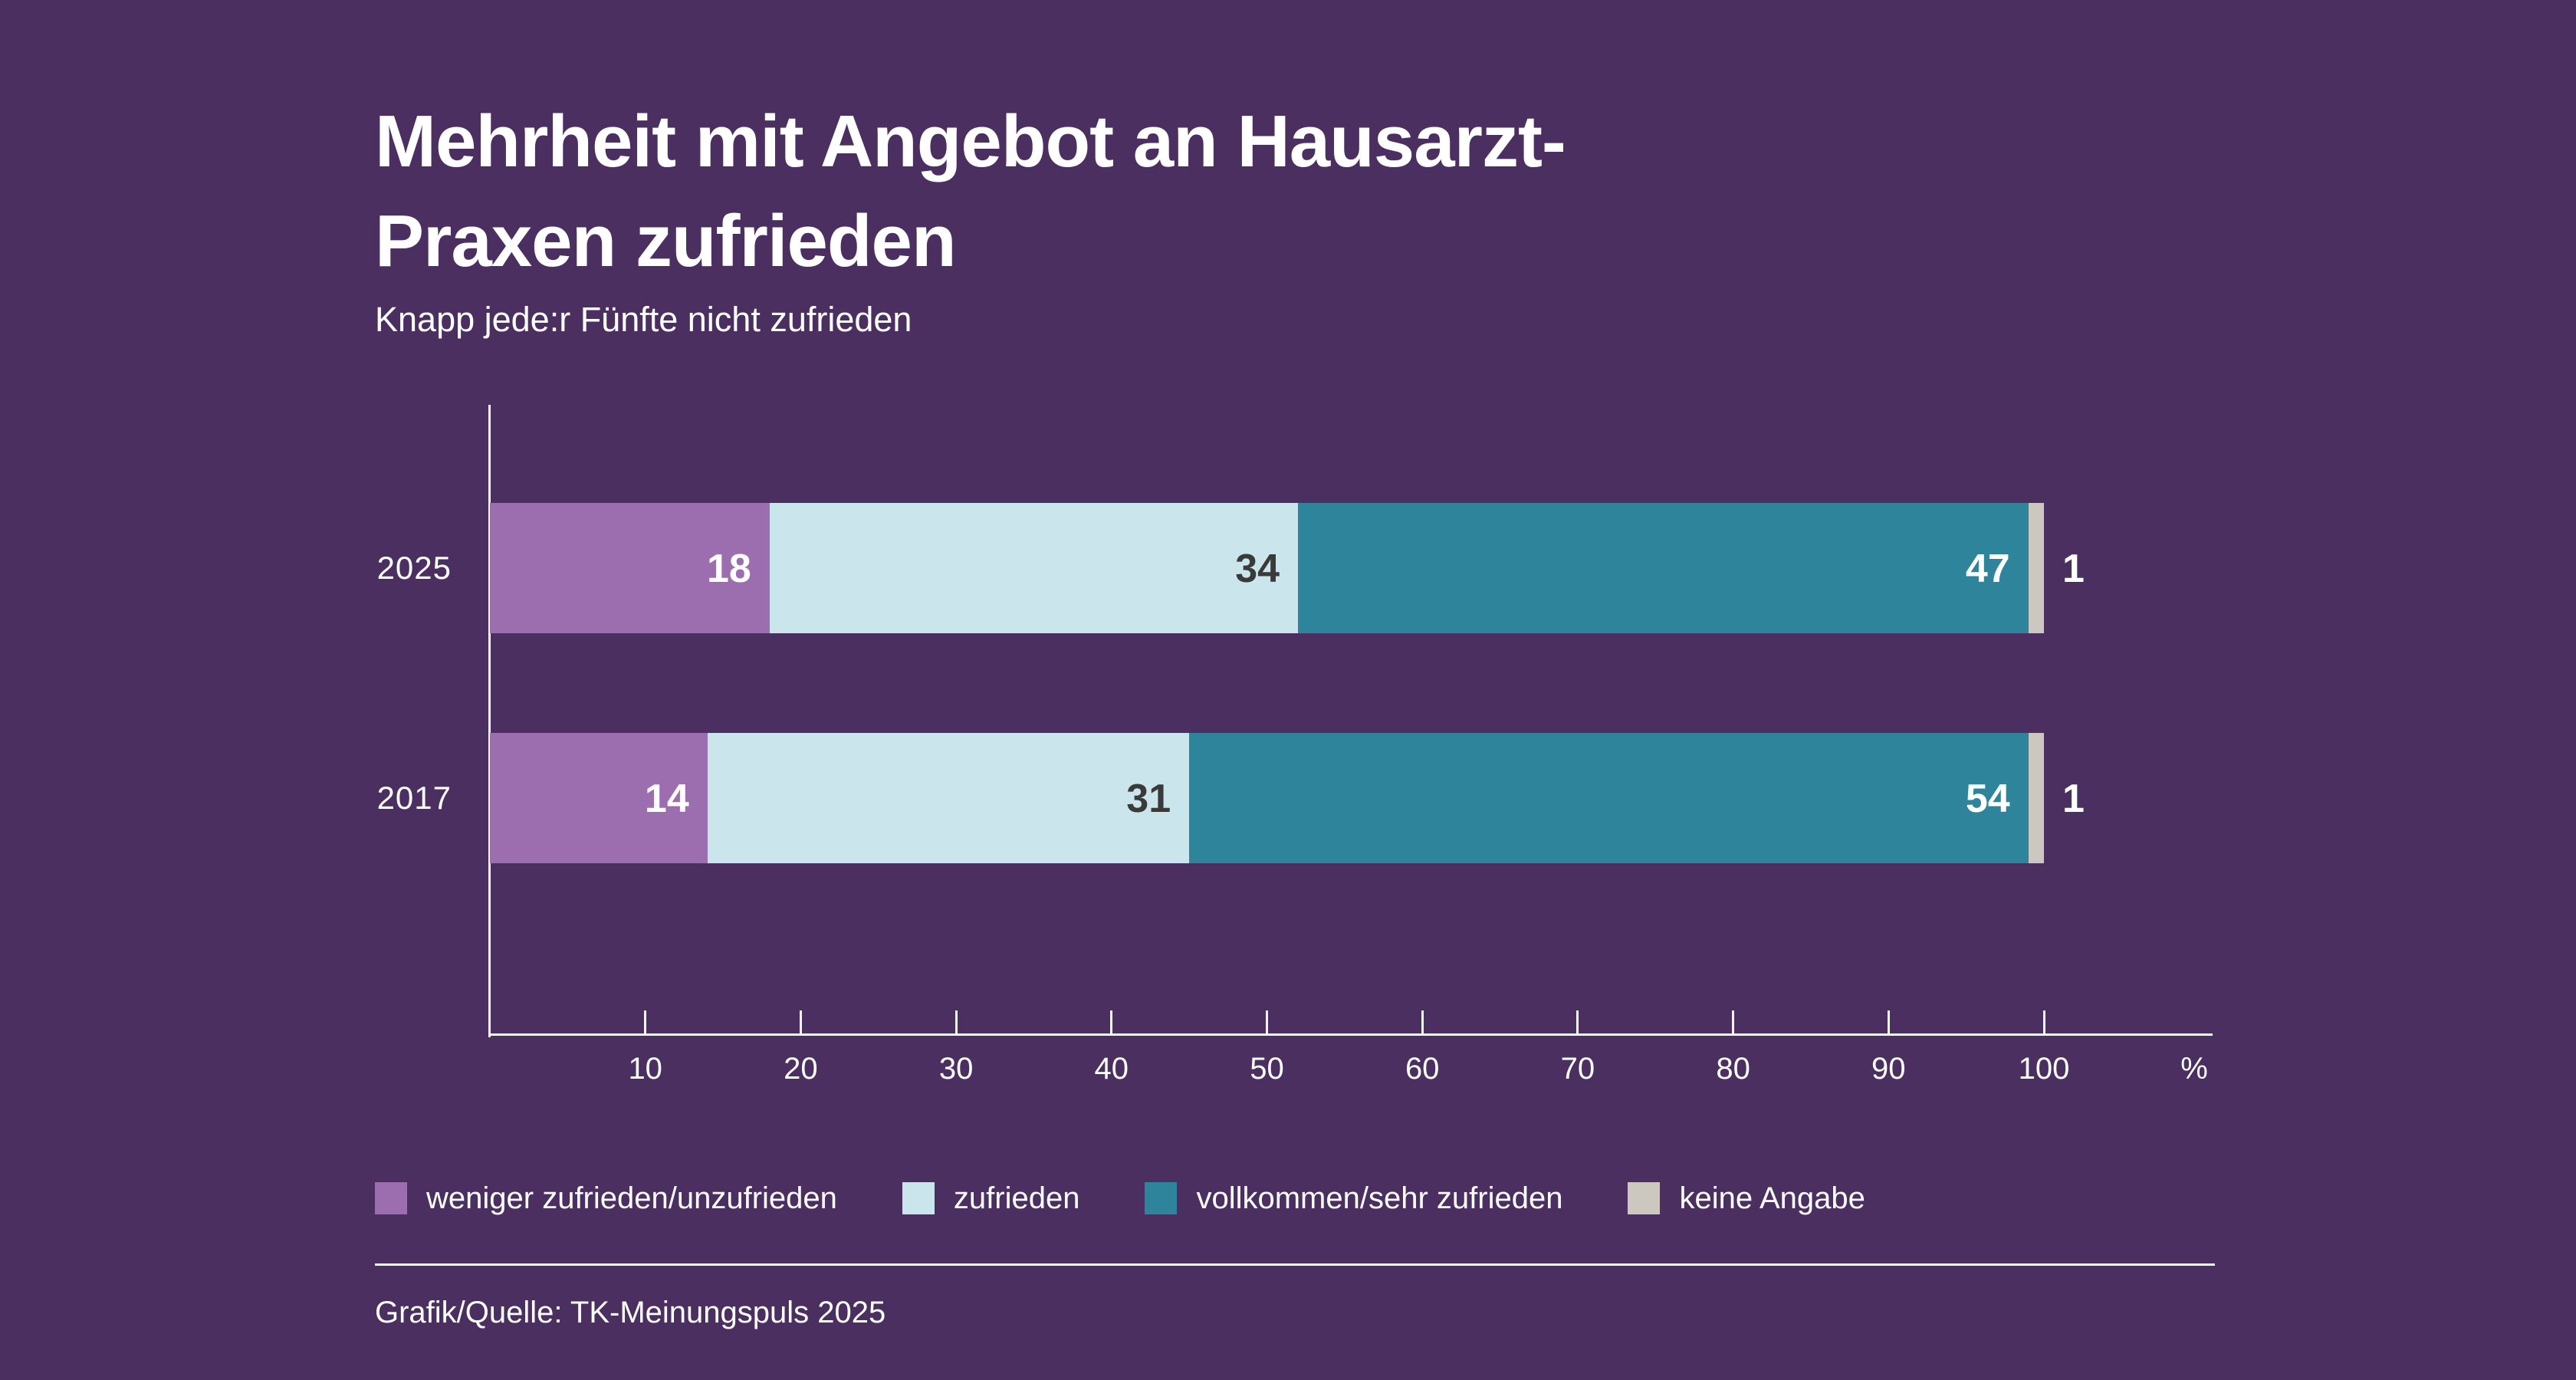 Image resolution: width=2576 pixels, height=1380 pixels. Describe the element at coordinates (1987, 799) in the screenshot. I see `bar-value-2017-vollkommen/sehr zufrieden: 54` at that location.